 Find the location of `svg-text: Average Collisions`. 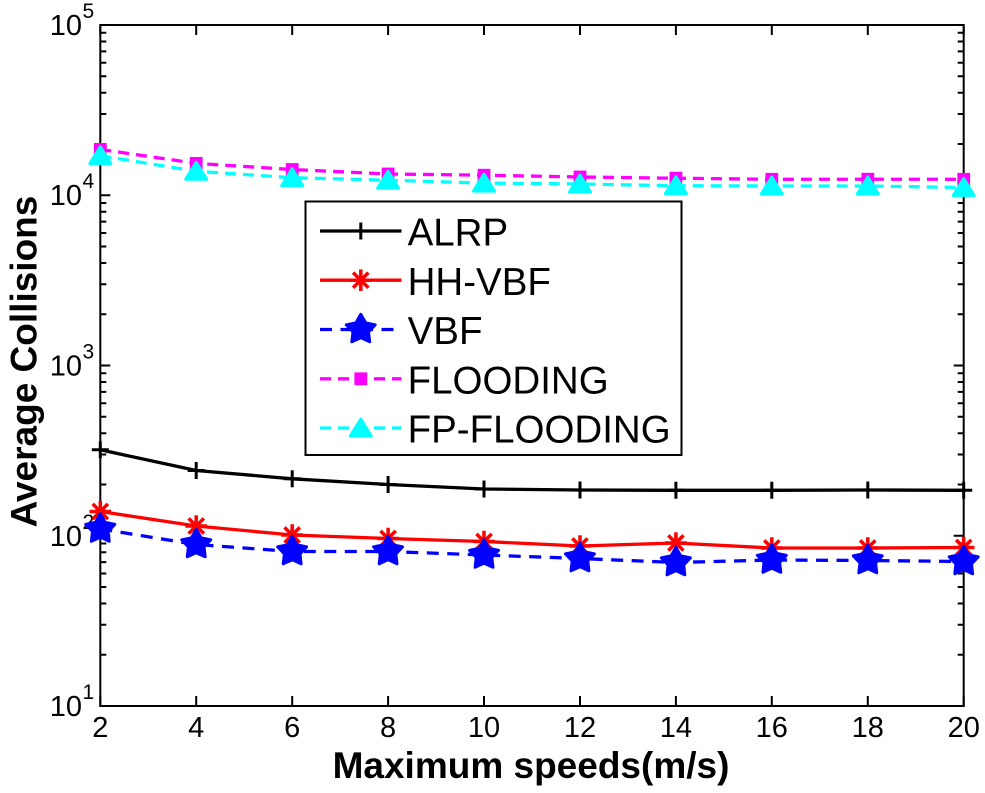

svg-text: Average Collisions is located at coordinates (24, 362).